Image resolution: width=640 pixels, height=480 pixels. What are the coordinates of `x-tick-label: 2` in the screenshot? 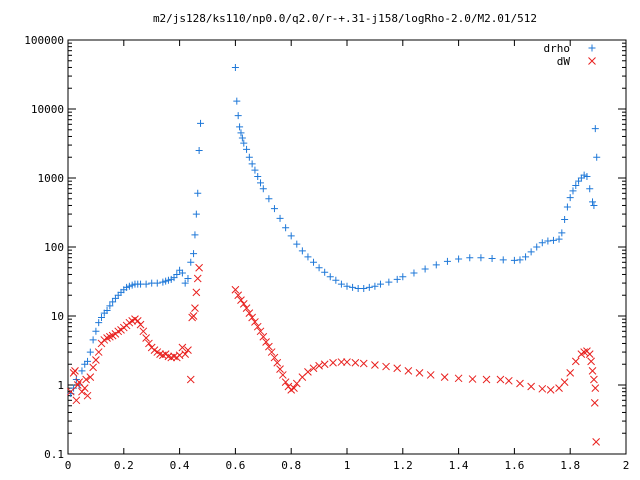 It's located at (626, 465).